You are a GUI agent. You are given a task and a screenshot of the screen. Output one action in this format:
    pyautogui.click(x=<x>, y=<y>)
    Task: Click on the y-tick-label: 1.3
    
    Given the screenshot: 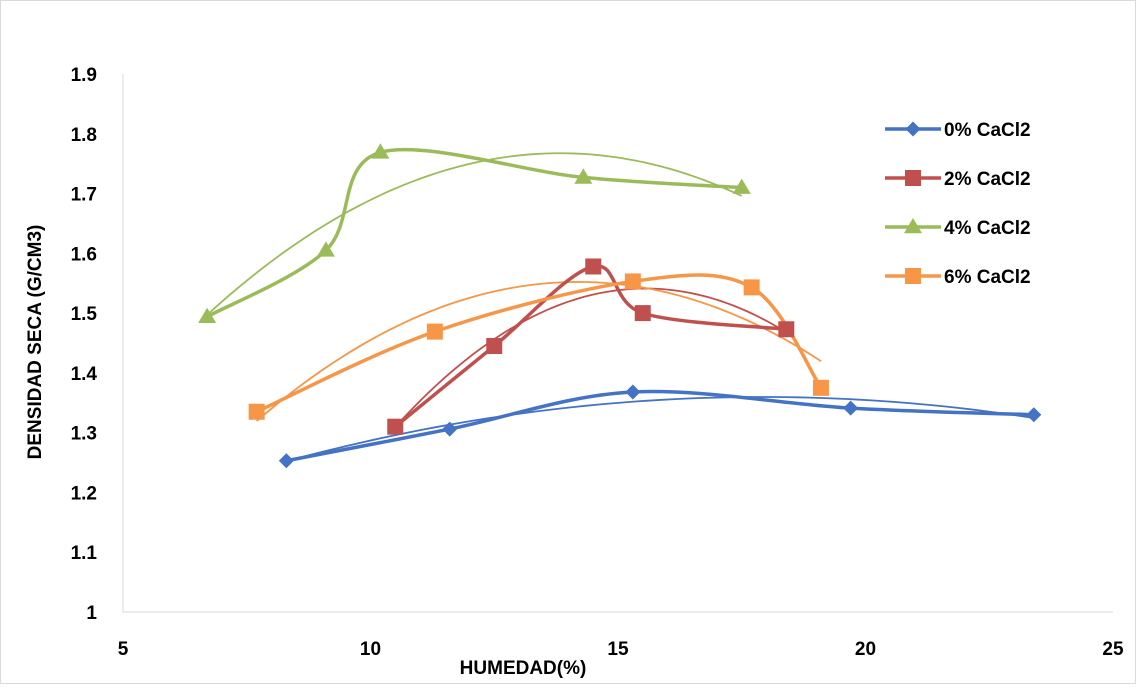 What is the action you would take?
    pyautogui.click(x=84, y=434)
    